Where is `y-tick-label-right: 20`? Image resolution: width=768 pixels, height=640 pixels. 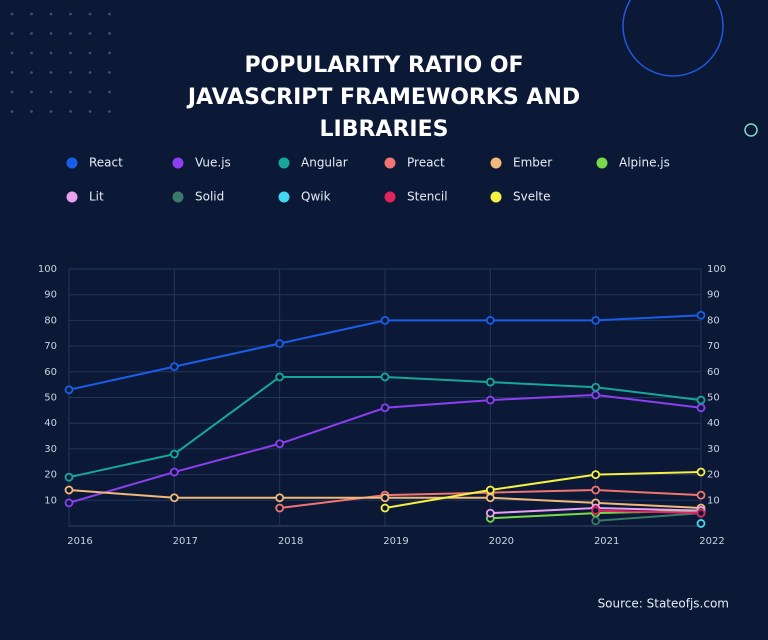 y-tick-label-right: 20 is located at coordinates (713, 475).